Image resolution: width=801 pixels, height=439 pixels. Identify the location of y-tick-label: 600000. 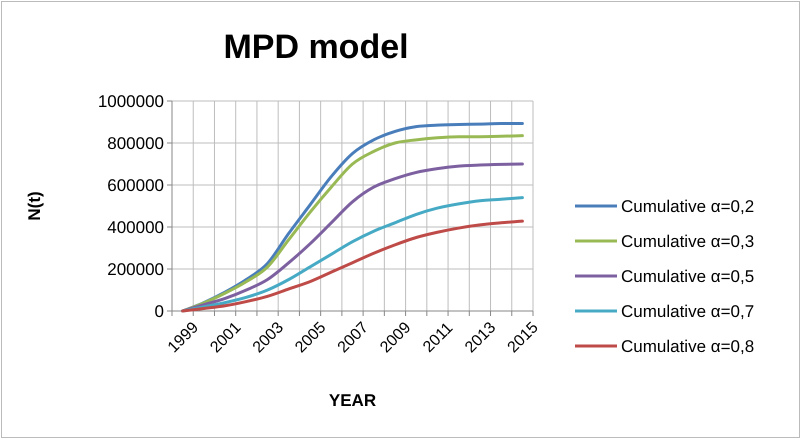
(135, 185).